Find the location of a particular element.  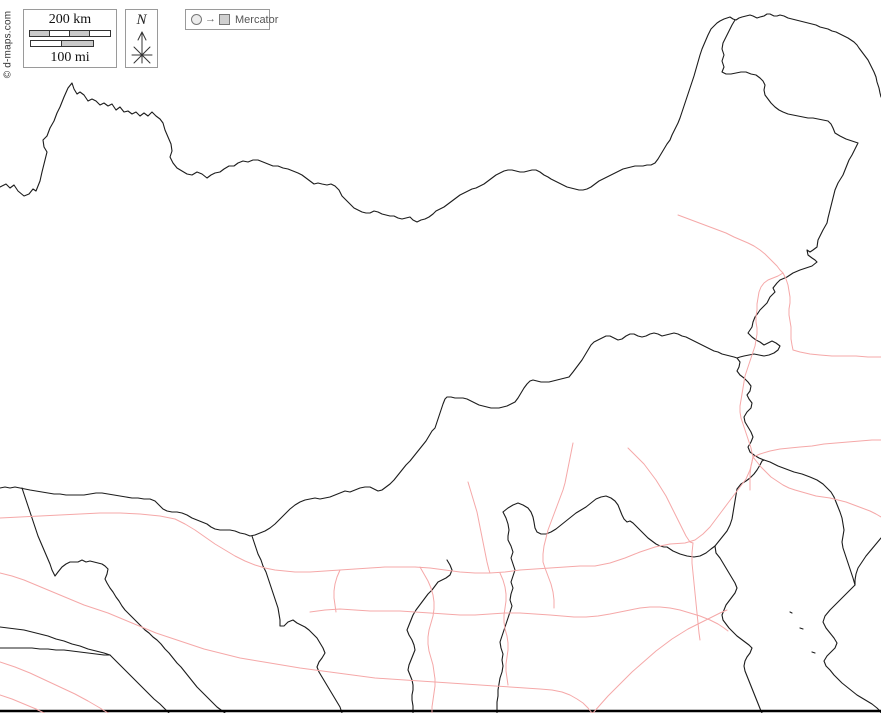

road-path-connector-b is located at coordinates (558, 505).